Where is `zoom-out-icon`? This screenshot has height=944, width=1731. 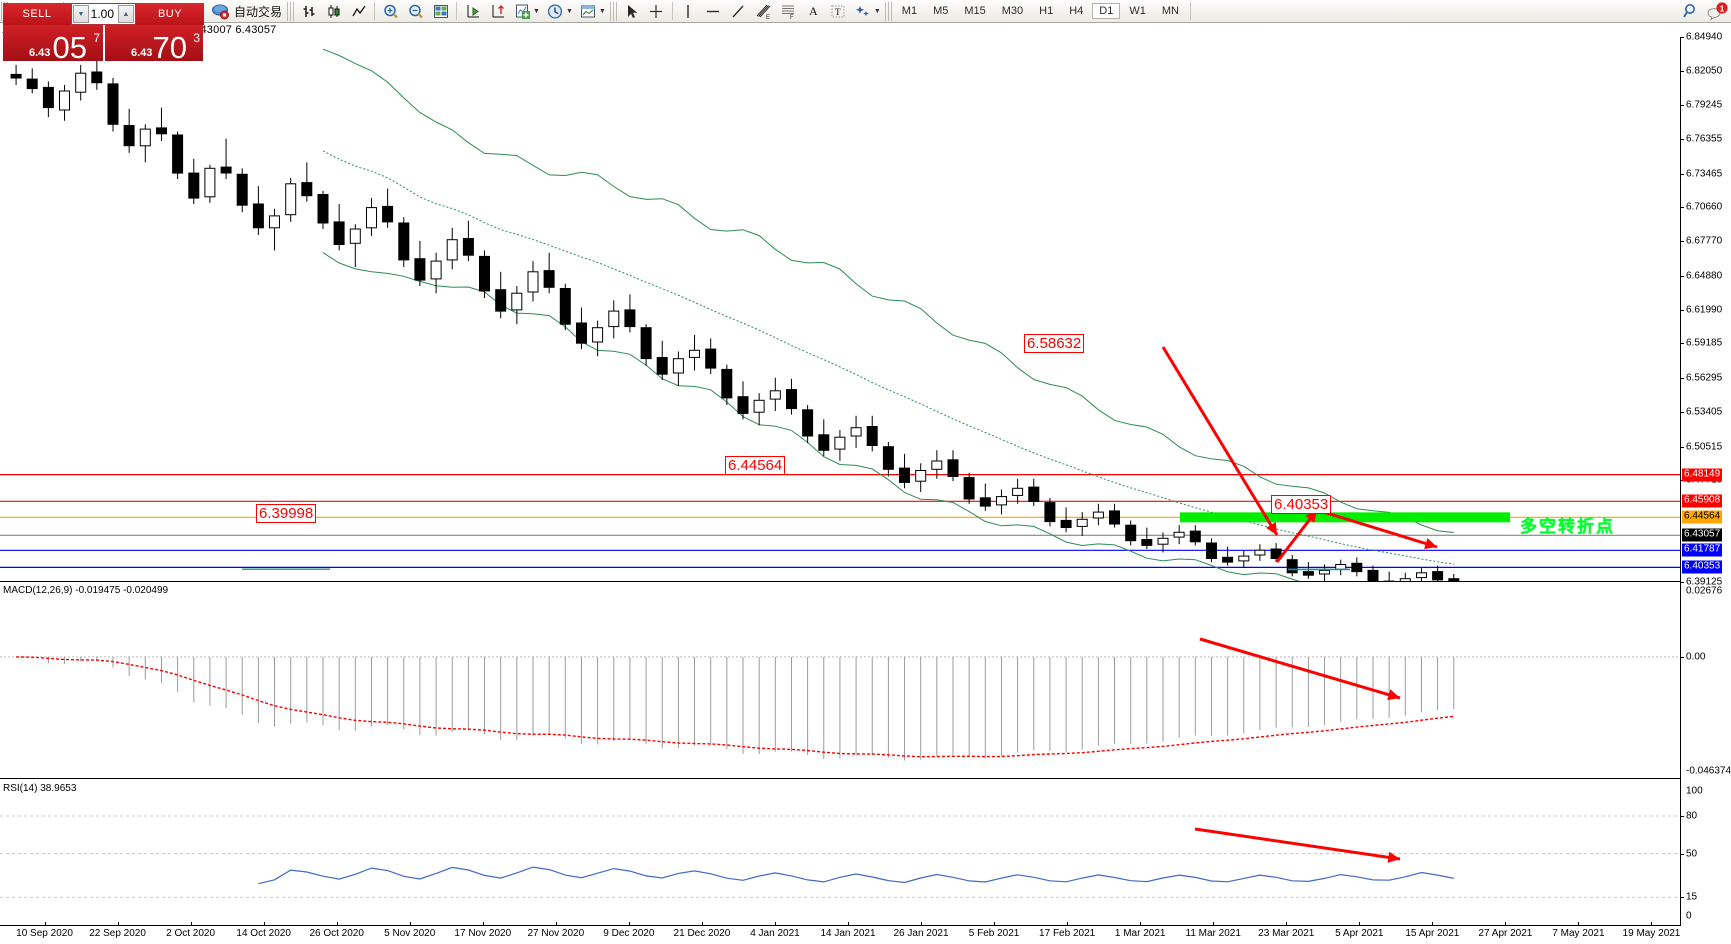 zoom-out-icon is located at coordinates (415, 11).